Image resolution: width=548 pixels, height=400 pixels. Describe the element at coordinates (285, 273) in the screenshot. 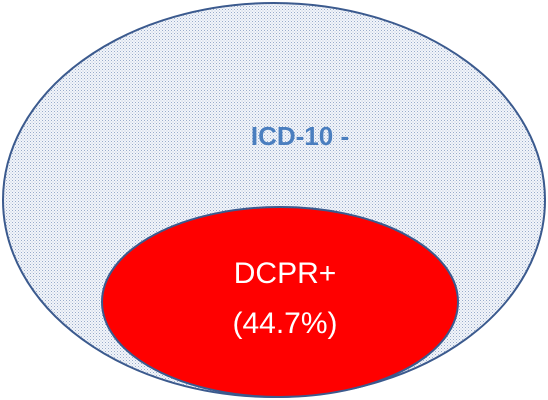

I see `inner-label: DCPR+` at that location.